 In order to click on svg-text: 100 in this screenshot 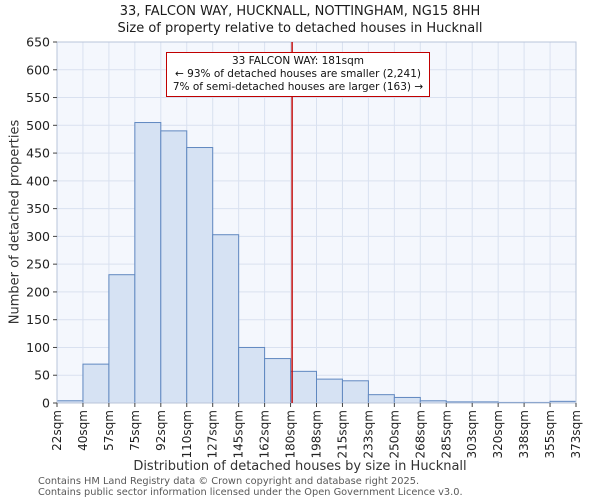, I will do `click(38, 347)`.